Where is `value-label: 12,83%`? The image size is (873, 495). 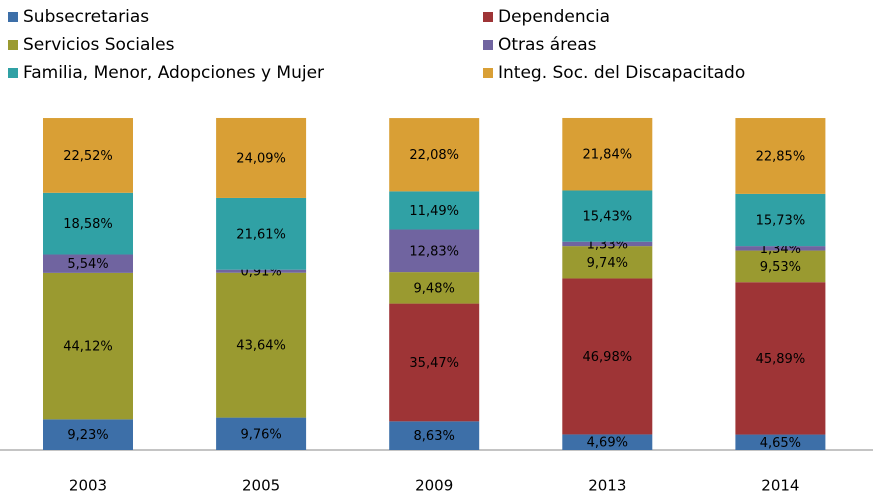 value-label: 12,83% is located at coordinates (434, 251).